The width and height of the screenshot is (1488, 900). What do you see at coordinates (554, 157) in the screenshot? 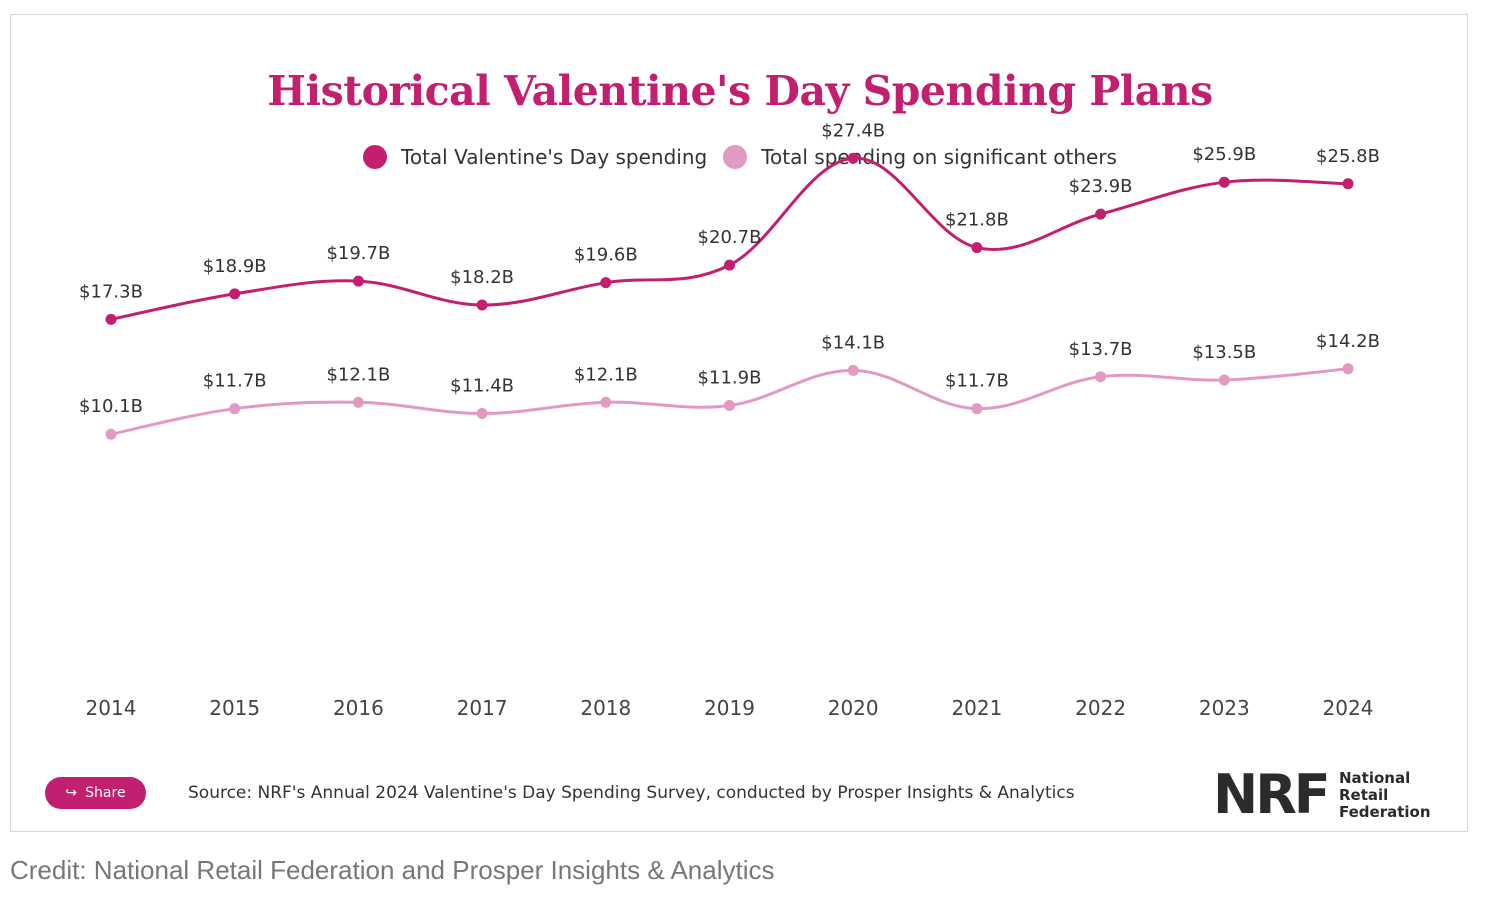
I see `legend-label-total: Total Valentine's Day spending` at bounding box center [554, 157].